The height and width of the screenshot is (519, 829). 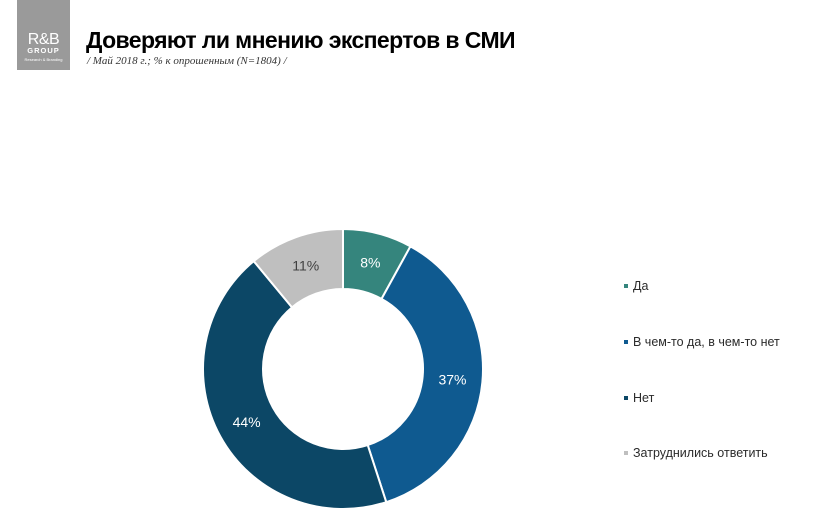 What do you see at coordinates (370, 262) in the screenshot?
I see `slice-label-yes: 8%` at bounding box center [370, 262].